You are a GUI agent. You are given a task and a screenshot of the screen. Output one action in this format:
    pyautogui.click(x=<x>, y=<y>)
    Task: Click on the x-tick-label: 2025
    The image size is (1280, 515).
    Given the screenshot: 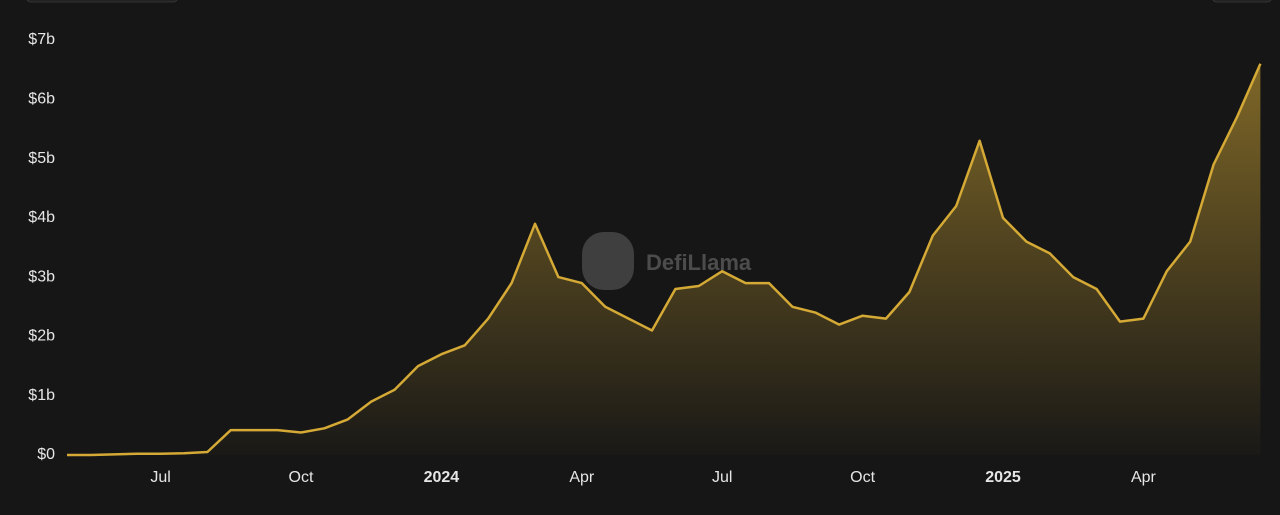 What is the action you would take?
    pyautogui.click(x=1003, y=477)
    